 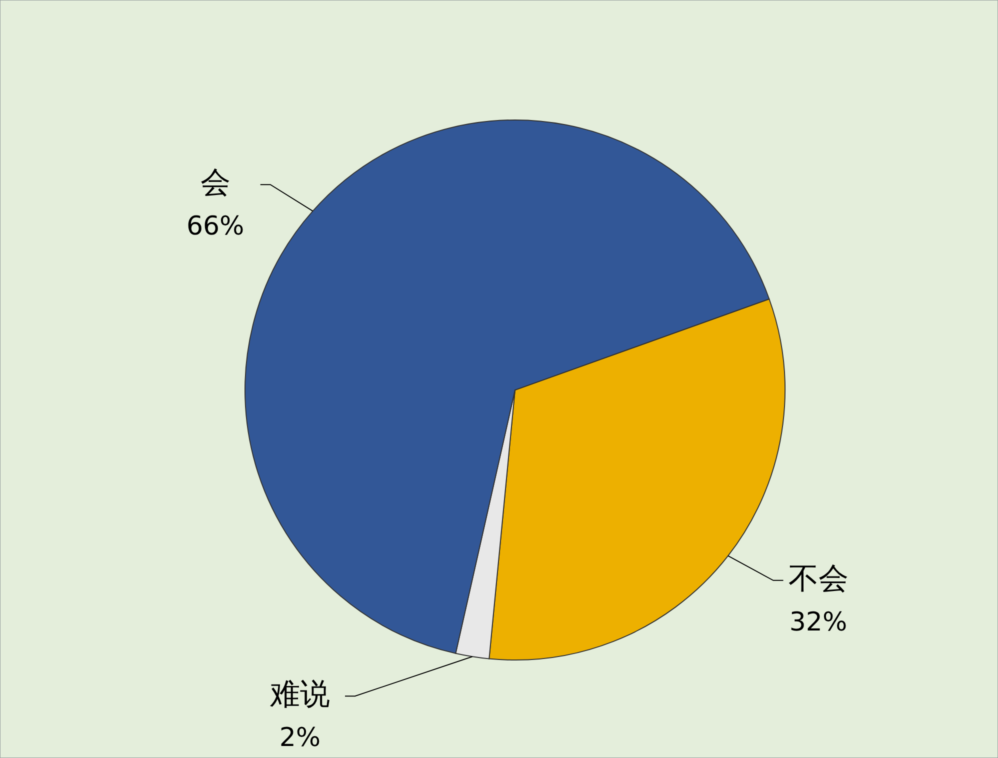 I want to click on data-label: 2%, so click(x=300, y=738).